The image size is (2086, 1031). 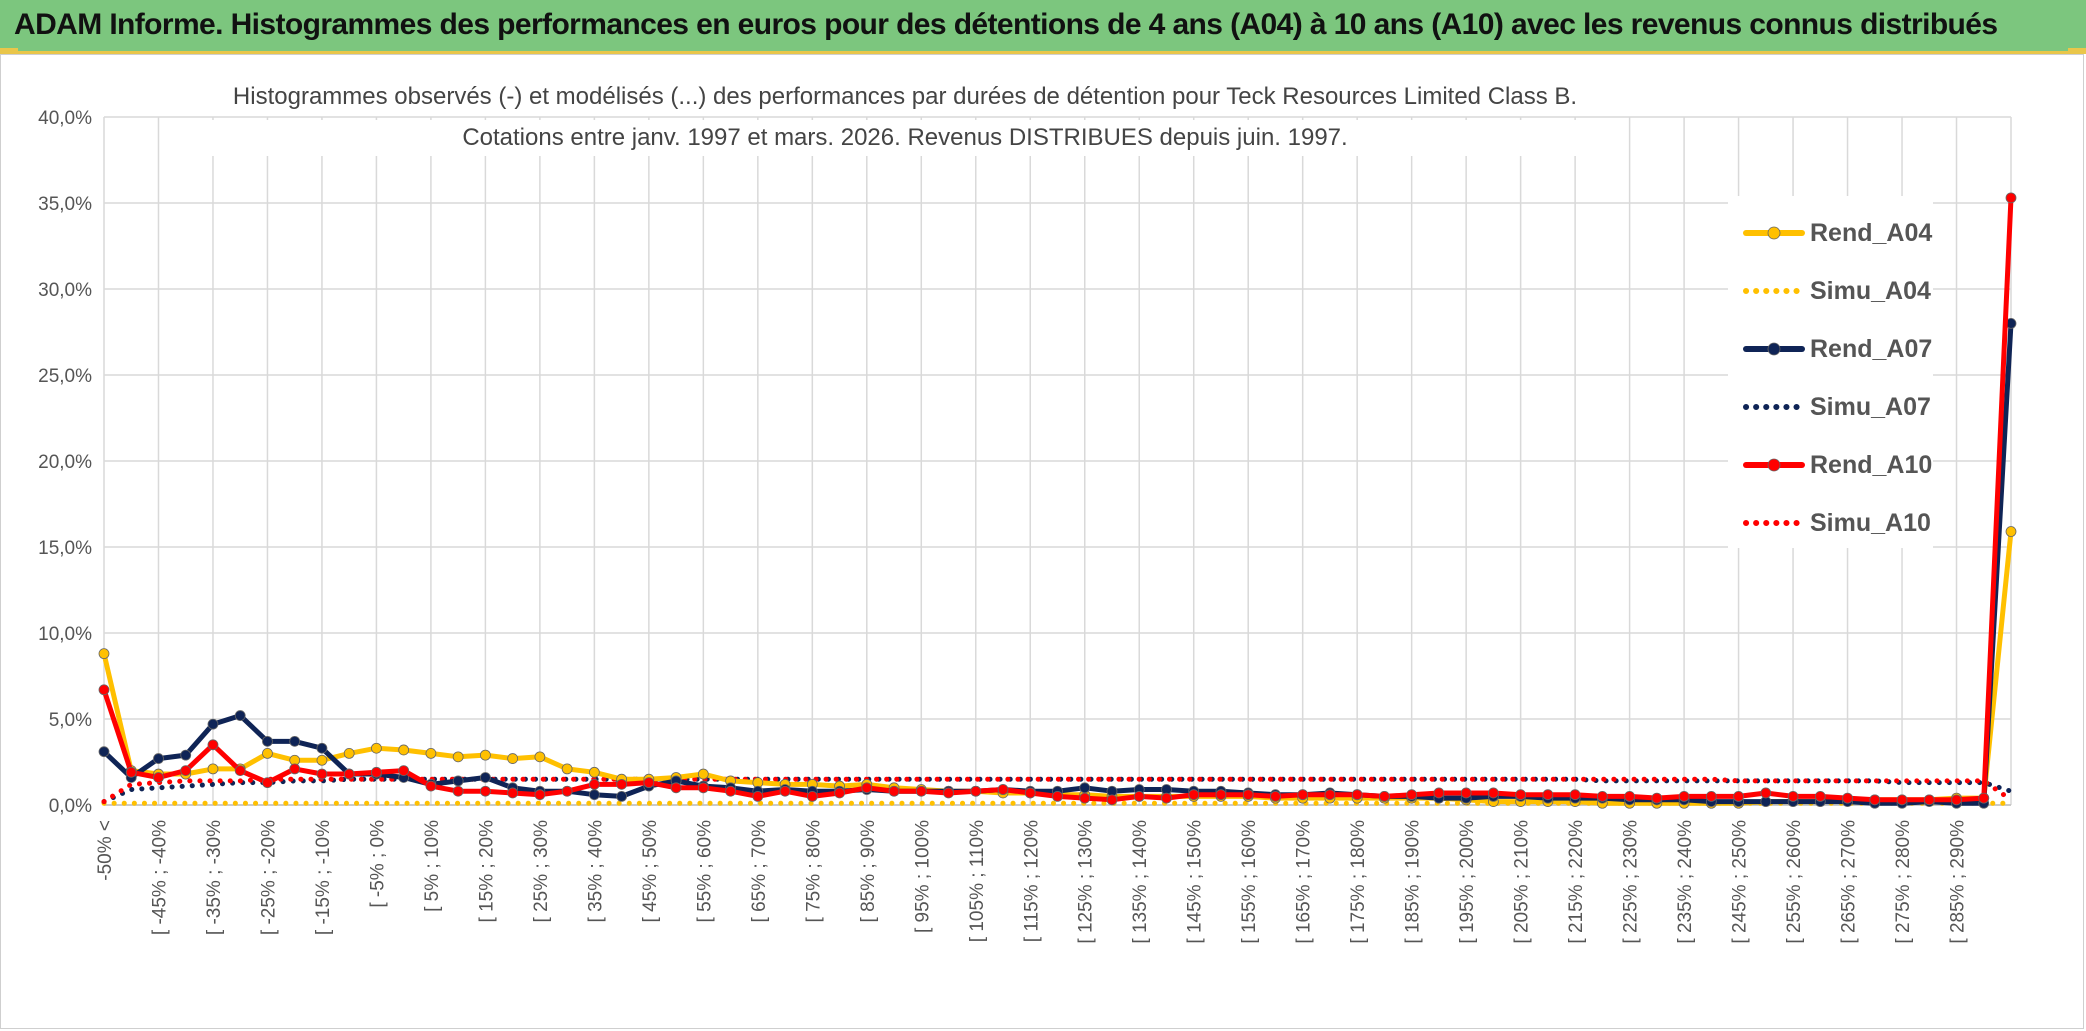 I want to click on x-tick-label: [ 215% ; 220%, so click(x=1576, y=882).